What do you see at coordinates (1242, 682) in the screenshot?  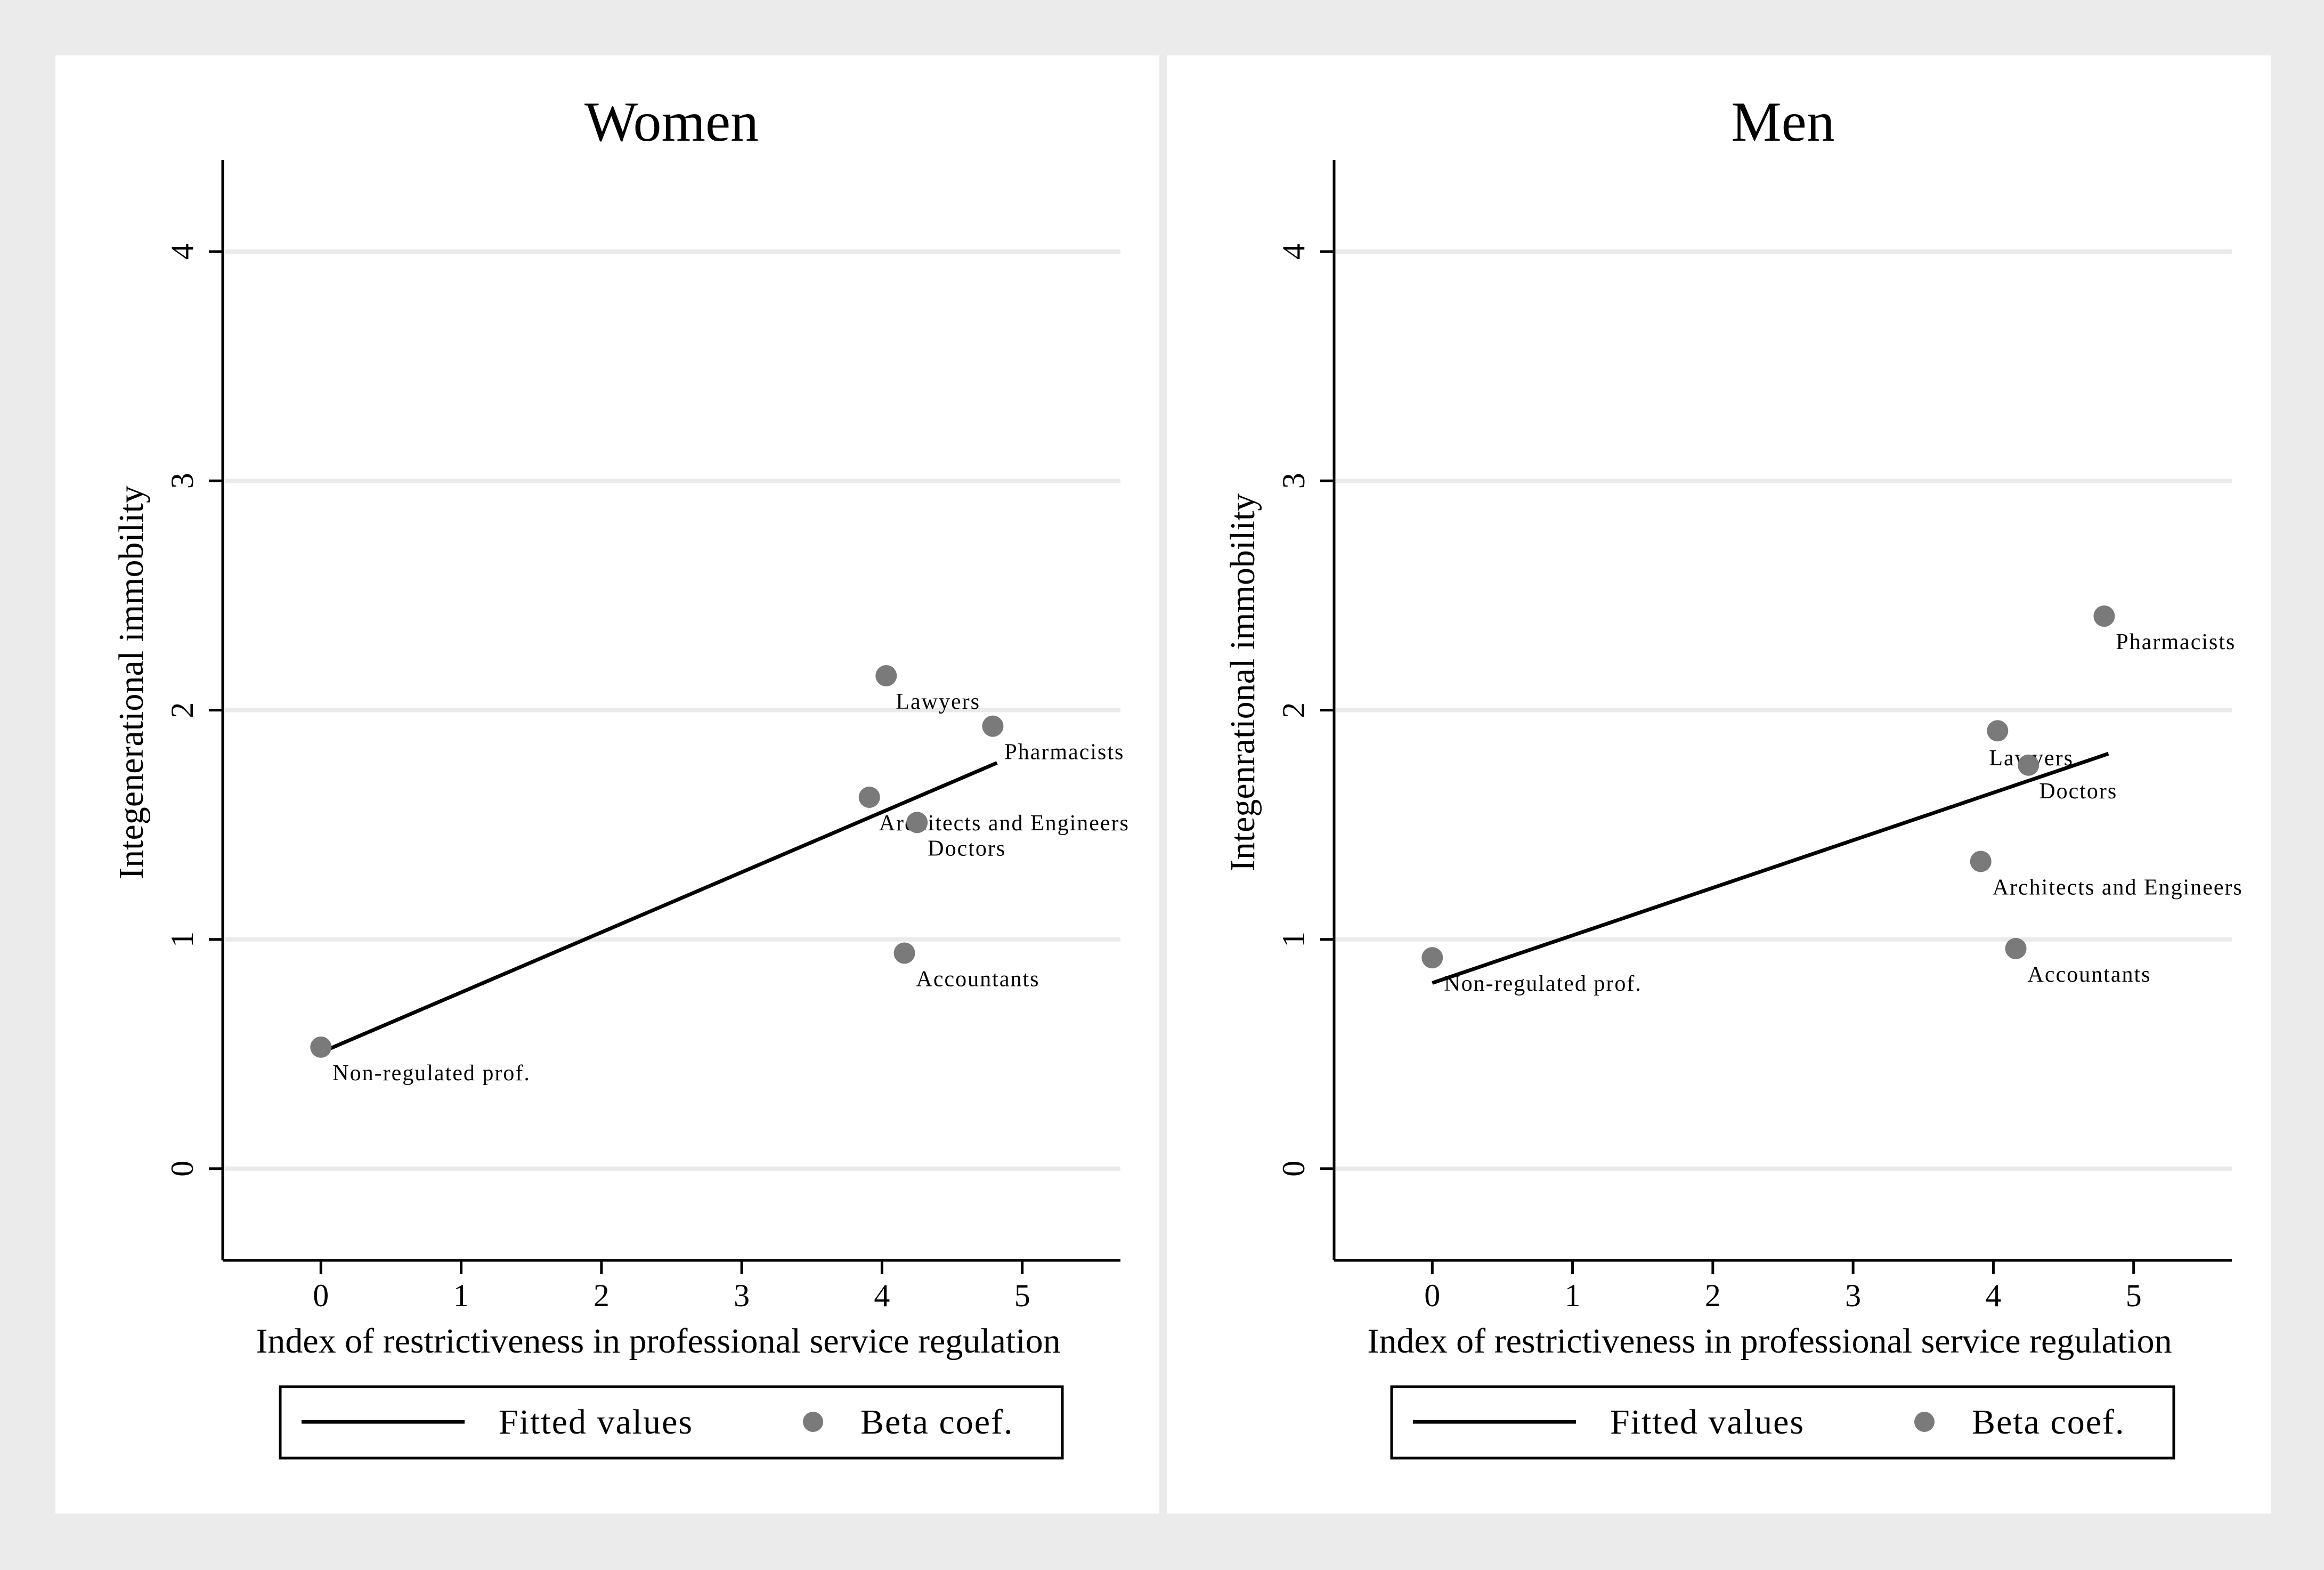 I see `y-axis-title: Integenrational immobility` at bounding box center [1242, 682].